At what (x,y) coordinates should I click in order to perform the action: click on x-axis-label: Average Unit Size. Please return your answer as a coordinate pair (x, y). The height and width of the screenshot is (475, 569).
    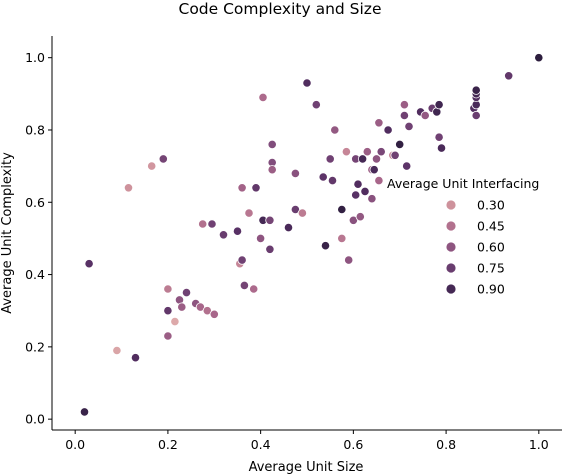
    Looking at the image, I should click on (306, 467).